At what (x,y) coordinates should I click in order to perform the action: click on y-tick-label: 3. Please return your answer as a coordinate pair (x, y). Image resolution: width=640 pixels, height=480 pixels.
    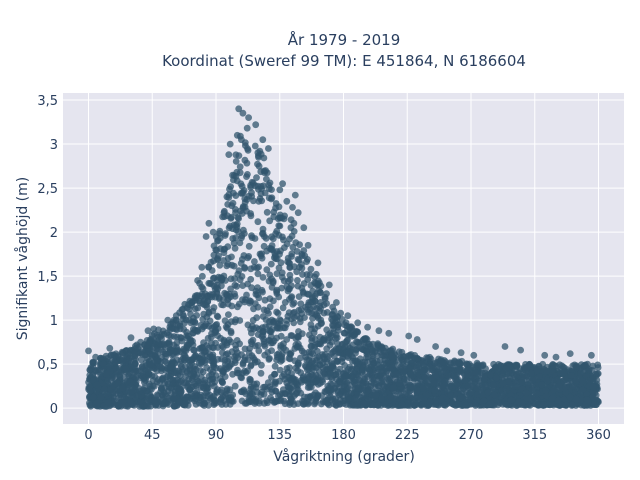
    Looking at the image, I should click on (54, 145).